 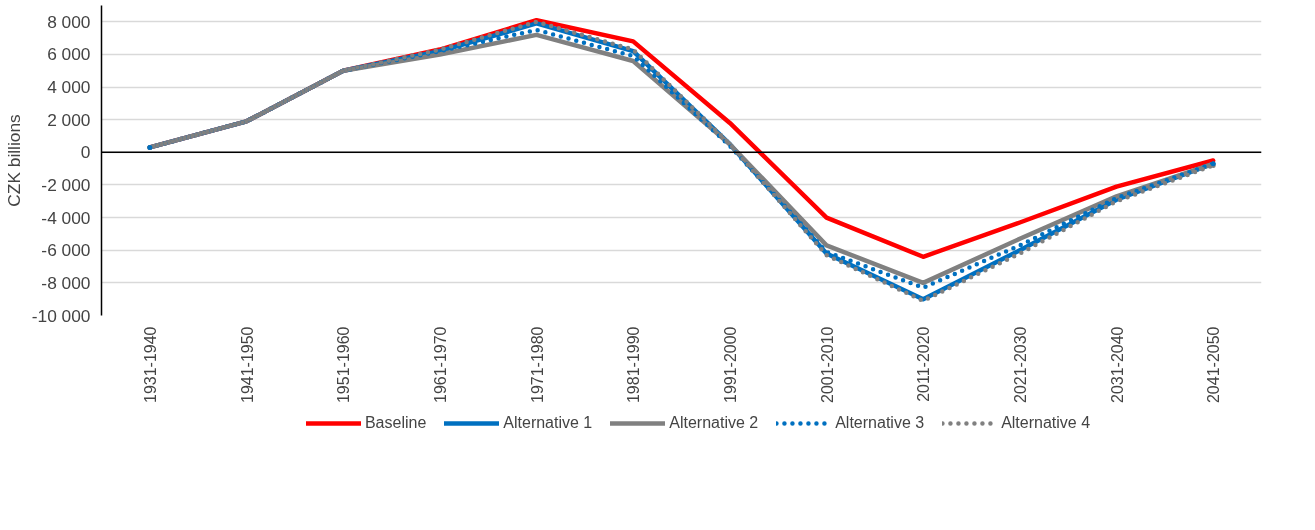 What do you see at coordinates (13, 160) in the screenshot?
I see `y-axis-title: CZK billions` at bounding box center [13, 160].